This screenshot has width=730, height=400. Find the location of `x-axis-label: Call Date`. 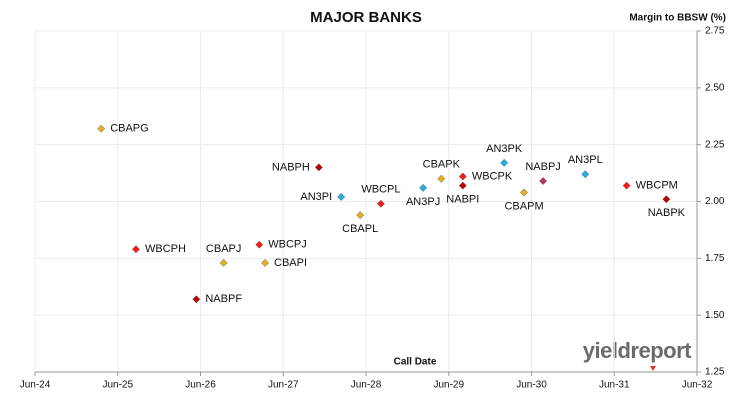

x-axis-label: Call Date is located at coordinates (415, 362).